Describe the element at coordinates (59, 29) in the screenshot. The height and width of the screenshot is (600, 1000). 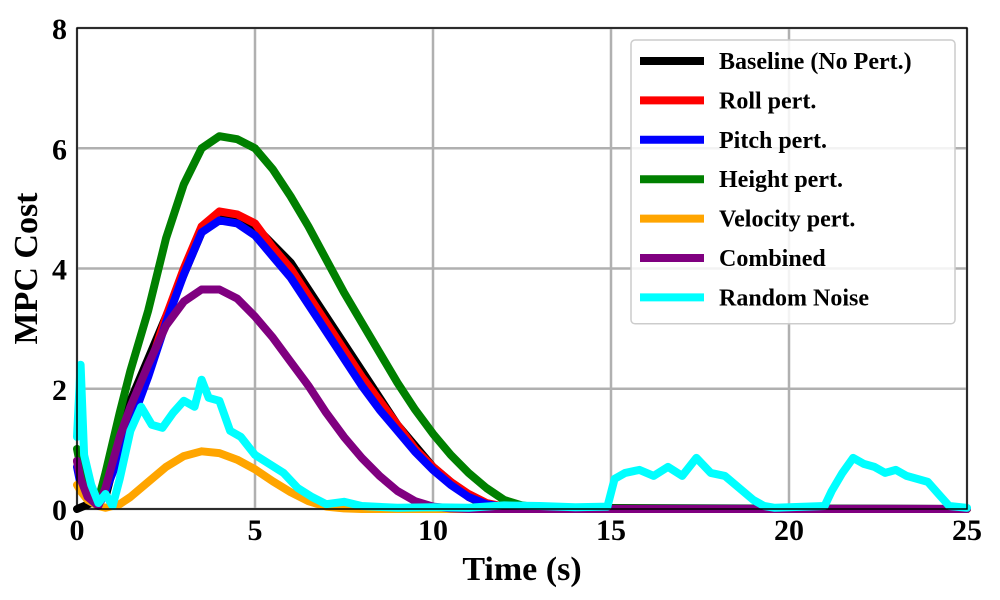
I see `y-tick-label: 8` at that location.